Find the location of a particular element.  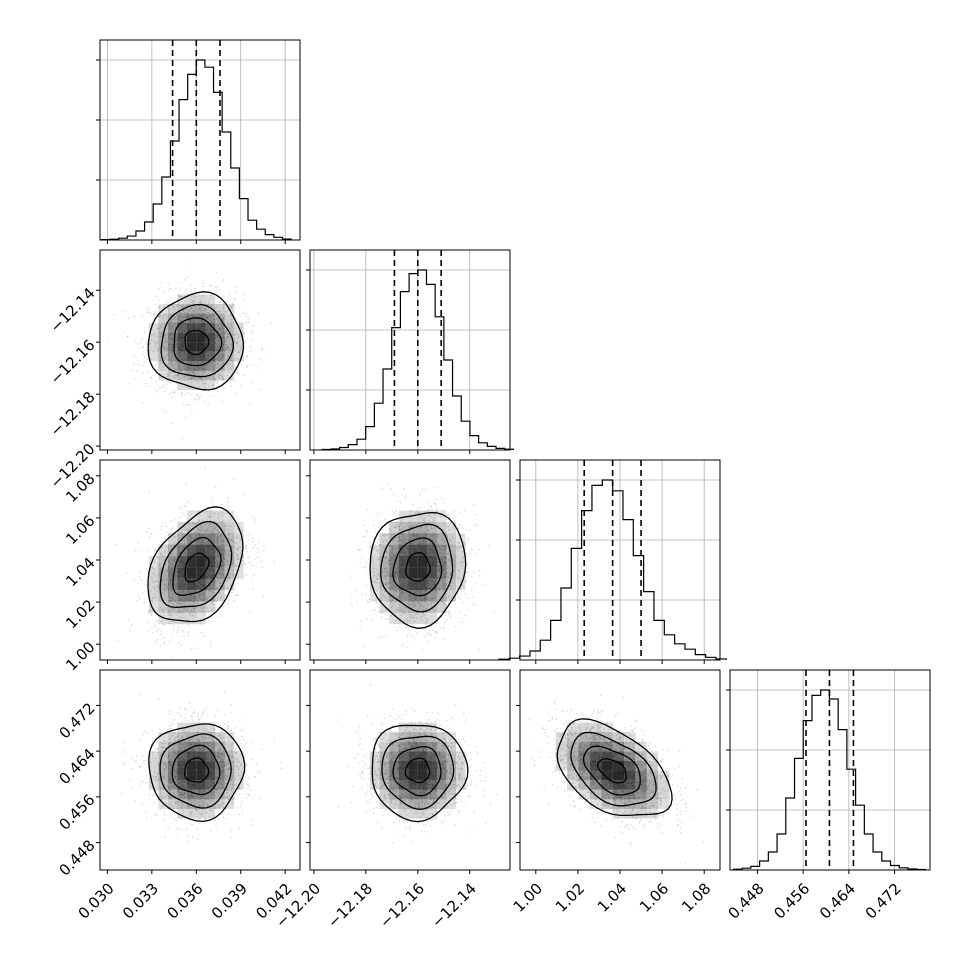

panel-frame is located at coordinates (200, 350).